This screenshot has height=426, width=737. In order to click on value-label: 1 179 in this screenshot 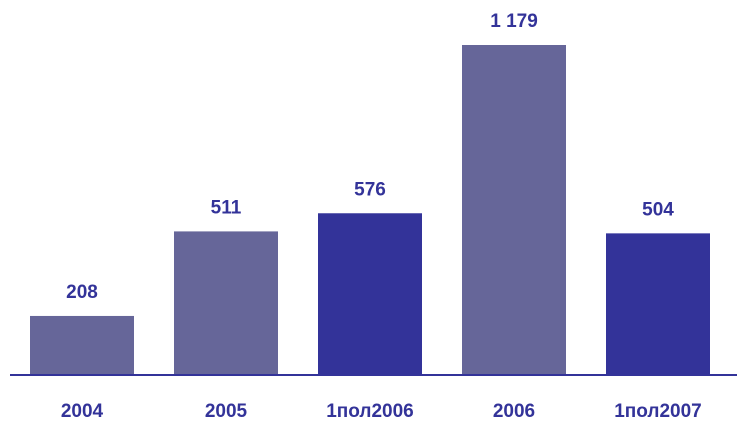, I will do `click(514, 21)`.